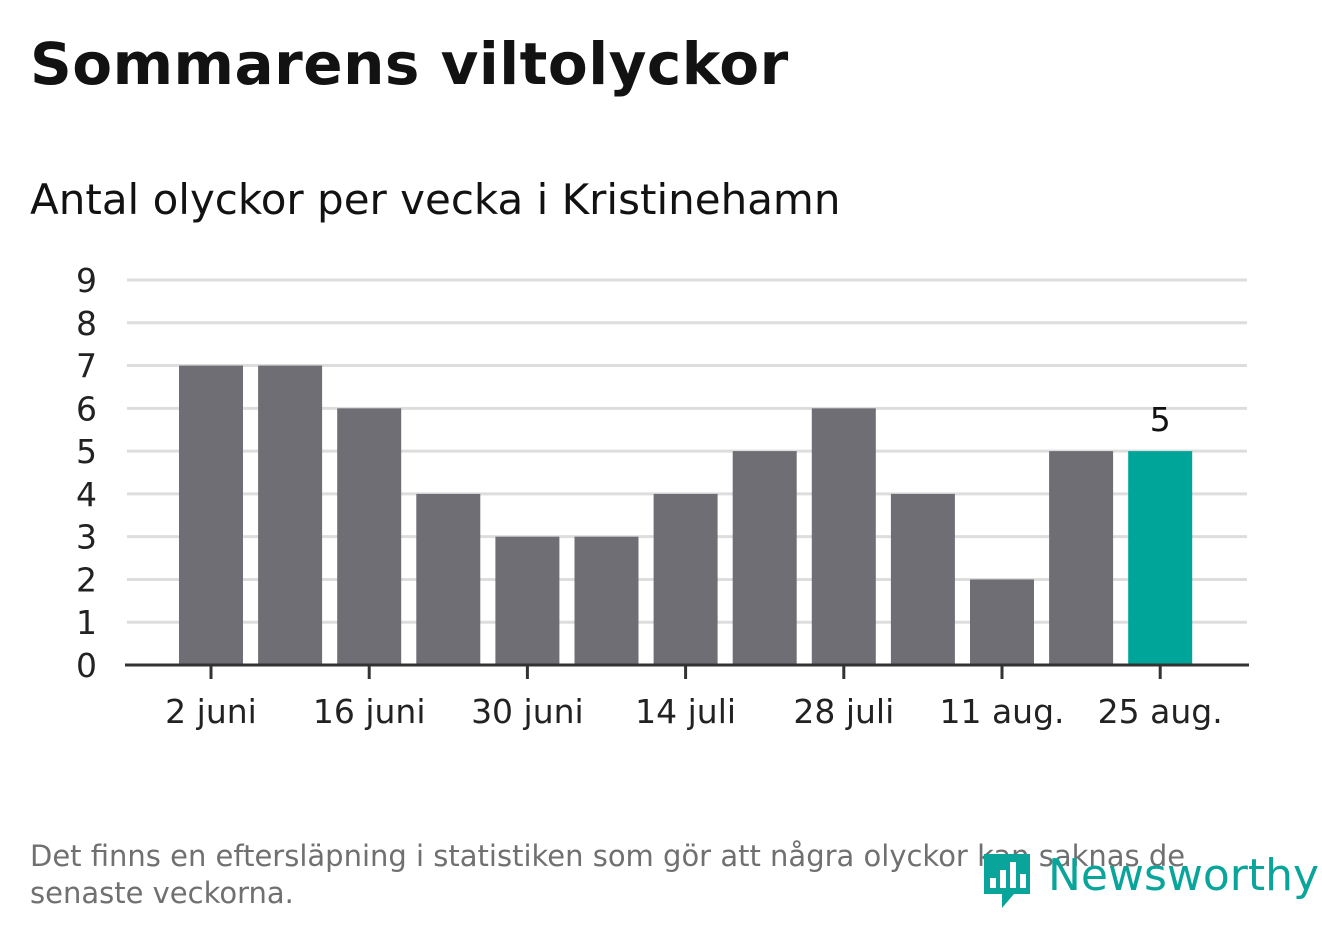 This screenshot has height=939, width=1322. Describe the element at coordinates (211, 711) in the screenshot. I see `x-tick-label: 2 juni` at that location.